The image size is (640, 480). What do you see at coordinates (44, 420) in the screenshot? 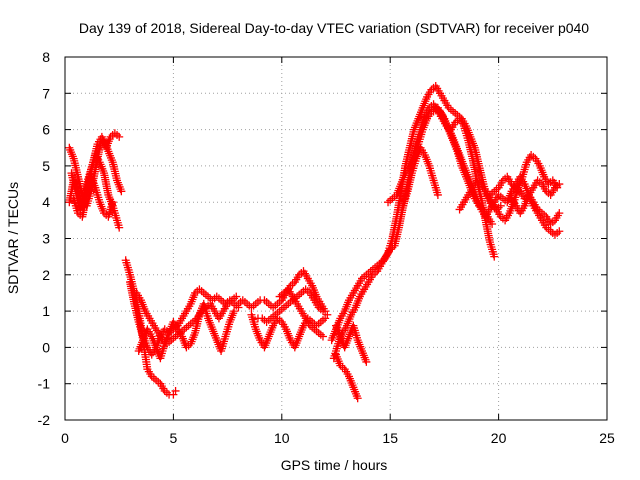
I see `y-tick-label: -2` at bounding box center [44, 420].